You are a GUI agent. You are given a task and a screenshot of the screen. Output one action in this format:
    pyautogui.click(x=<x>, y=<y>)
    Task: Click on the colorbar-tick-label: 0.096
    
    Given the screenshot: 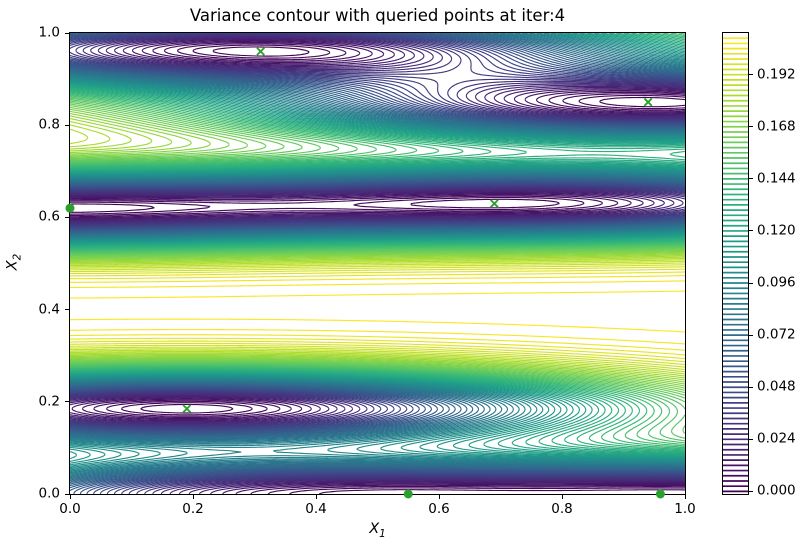 What is the action you would take?
    pyautogui.click(x=776, y=282)
    